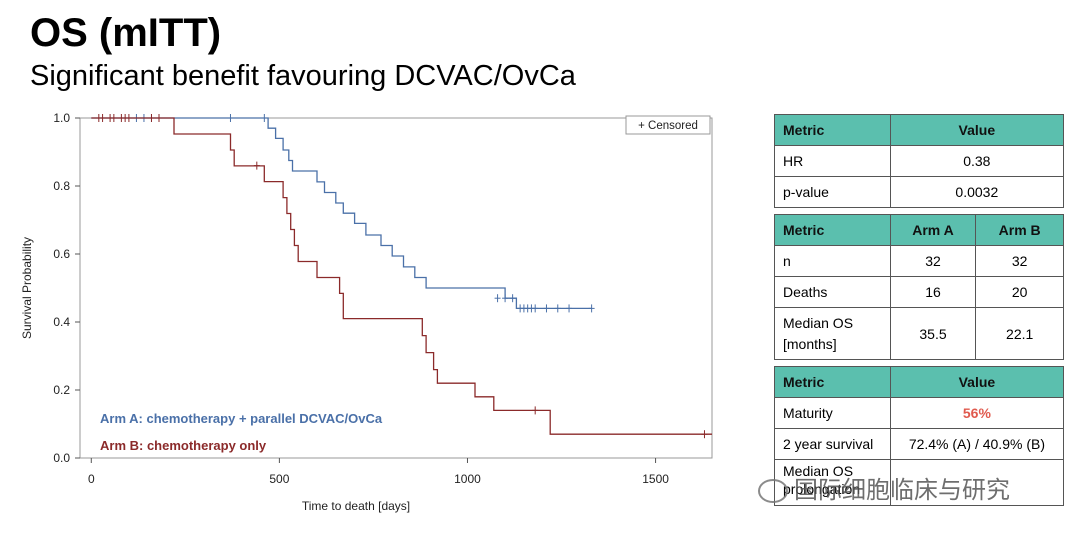 This screenshot has height=536, width=1080. Describe the element at coordinates (61, 186) in the screenshot. I see `y-tick-label: 0.8` at that location.